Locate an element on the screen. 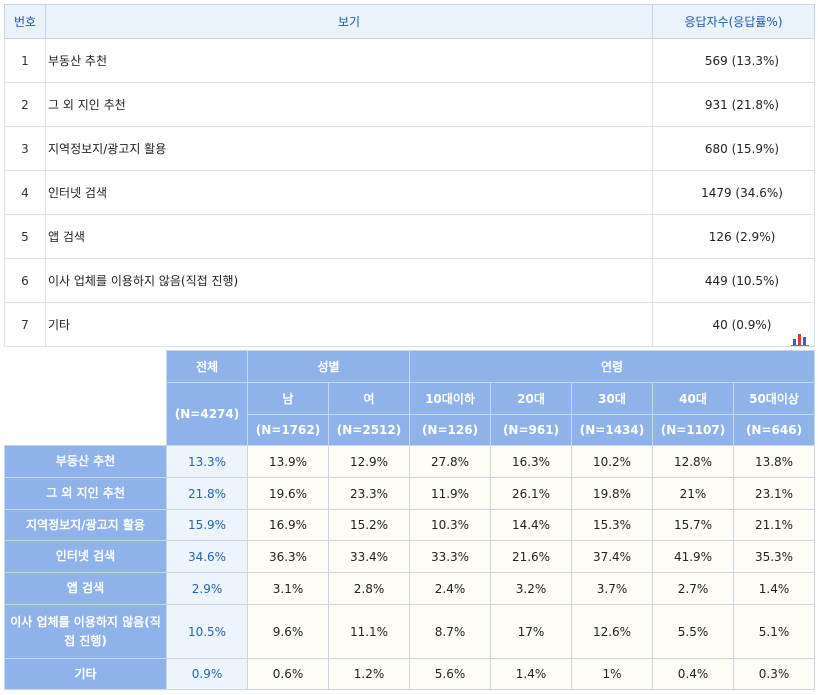  header-responses: 응답자수(응답률%) is located at coordinates (733, 21).